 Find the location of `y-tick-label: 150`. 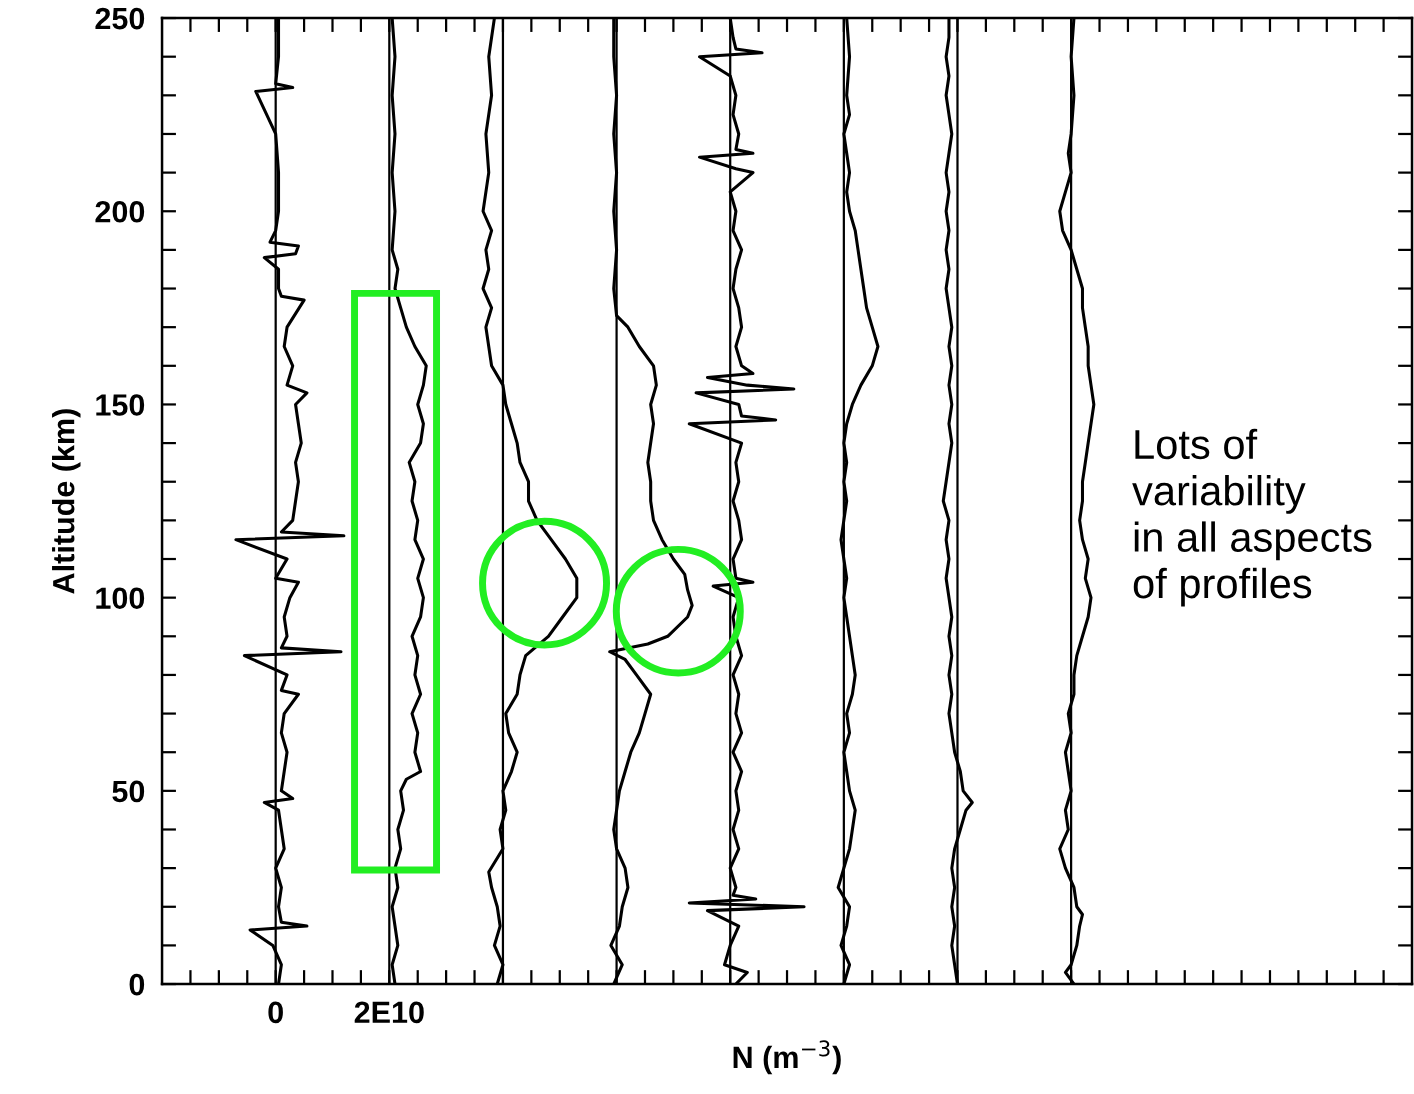

y-tick-label: 150 is located at coordinates (120, 405).